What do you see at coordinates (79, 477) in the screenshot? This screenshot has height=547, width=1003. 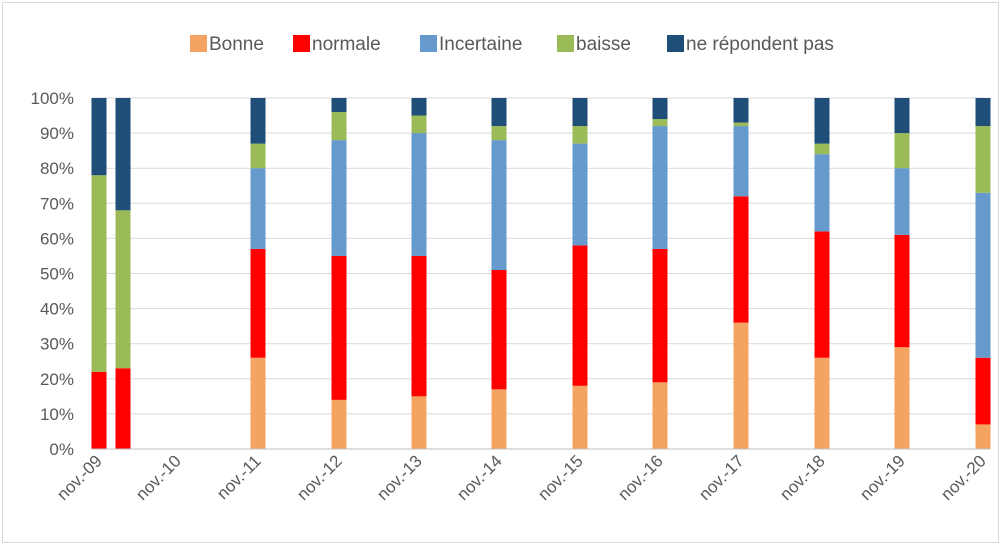 I see `x-tick-label: nov.-09` at bounding box center [79, 477].